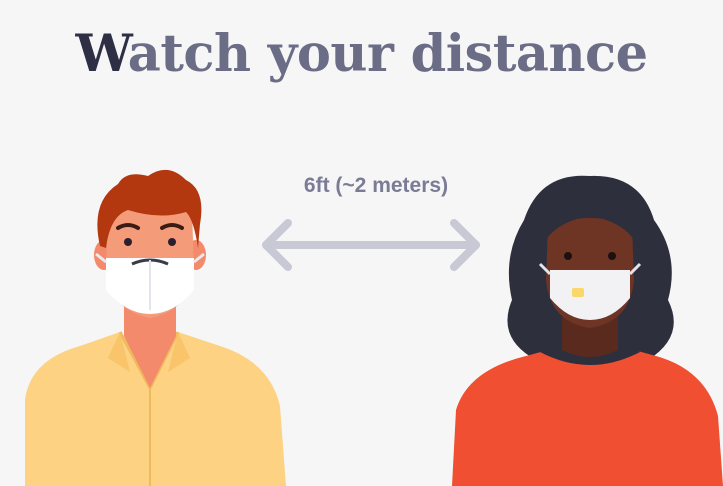 The image size is (723, 486). I want to click on page-title: Watch your distance, so click(361, 54).